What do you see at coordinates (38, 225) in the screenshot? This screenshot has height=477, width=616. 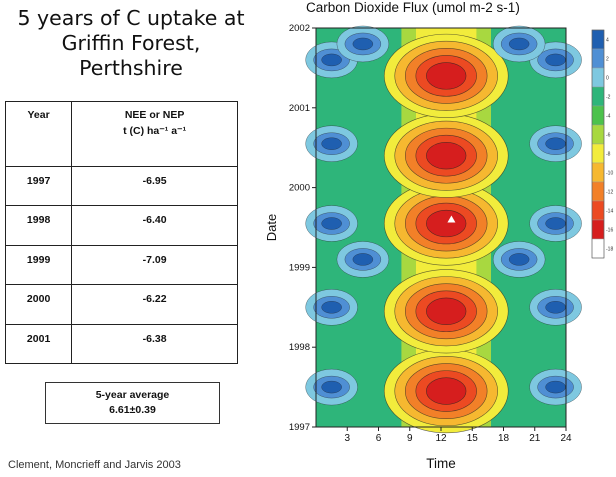 I see `year-cell: 1998` at bounding box center [38, 225].